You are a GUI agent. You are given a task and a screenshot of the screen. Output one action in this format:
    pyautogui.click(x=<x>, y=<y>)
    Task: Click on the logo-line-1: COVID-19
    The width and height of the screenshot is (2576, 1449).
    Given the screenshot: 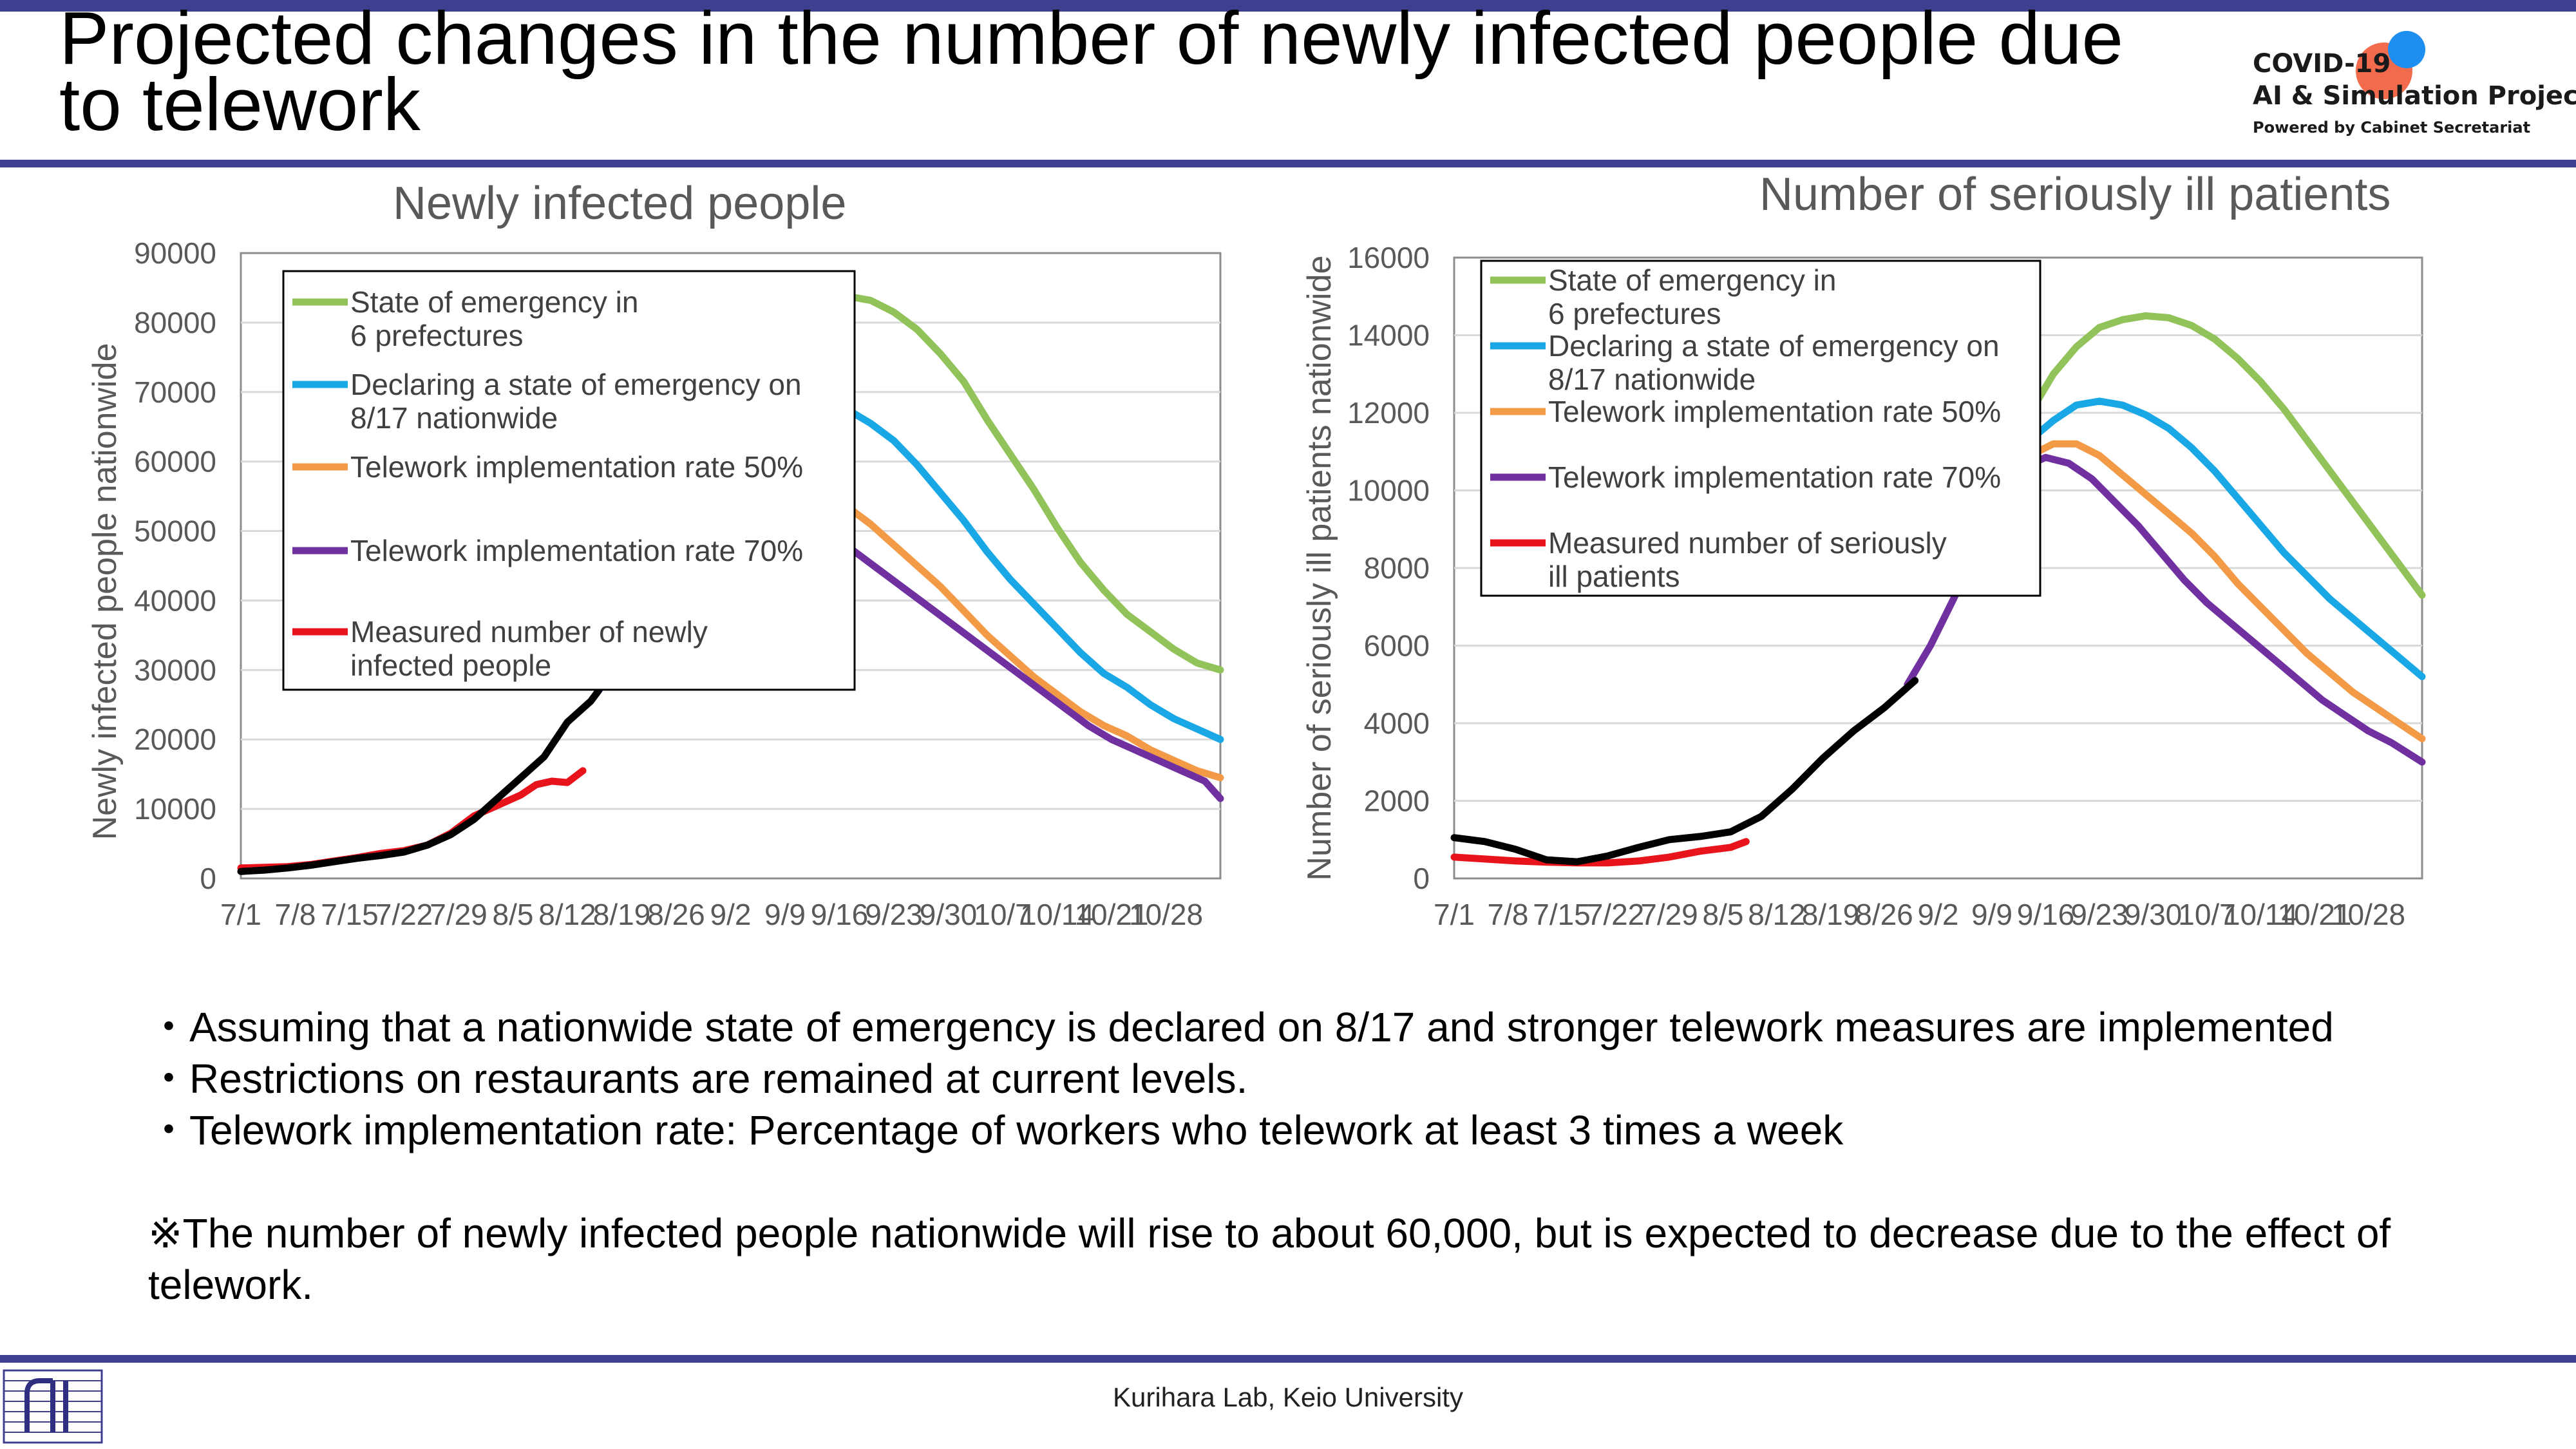 What is the action you would take?
    pyautogui.click(x=2322, y=64)
    